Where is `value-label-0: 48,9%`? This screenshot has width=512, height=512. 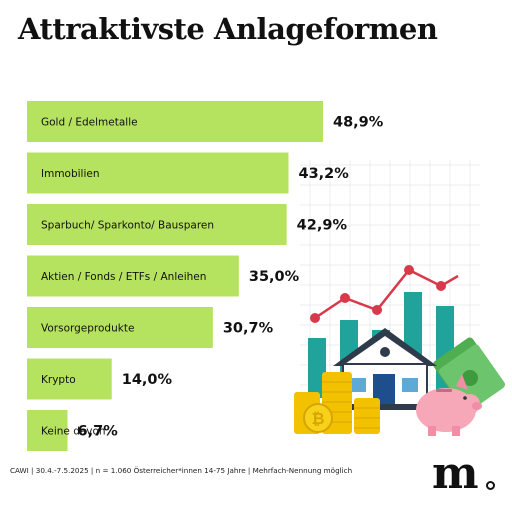 value-label-0: 48,9% is located at coordinates (358, 123).